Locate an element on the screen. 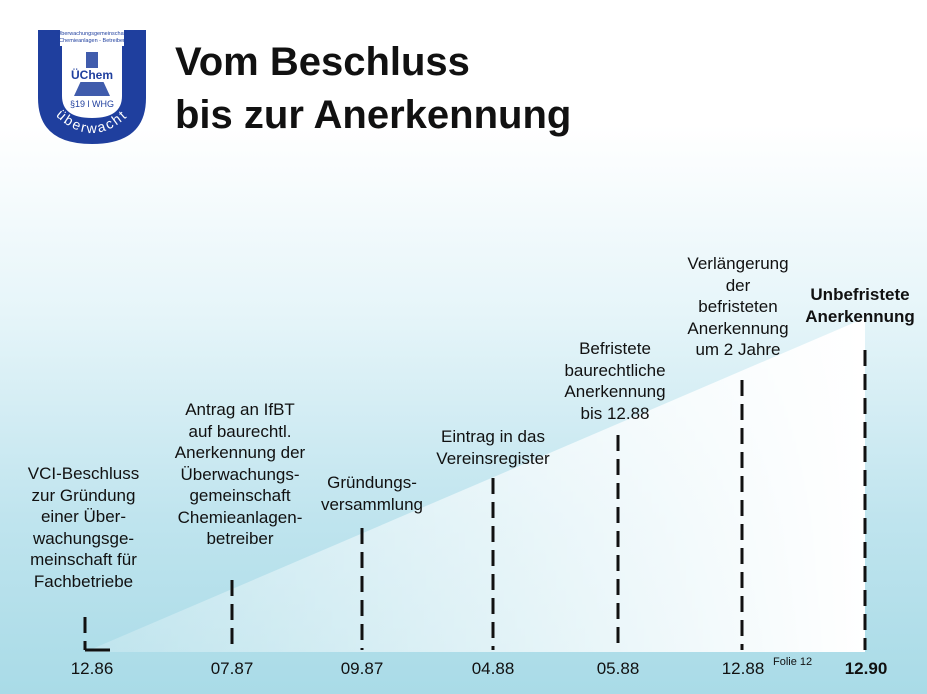  svg-text: Chemieanlagen - Betreiber is located at coordinates (92, 41).